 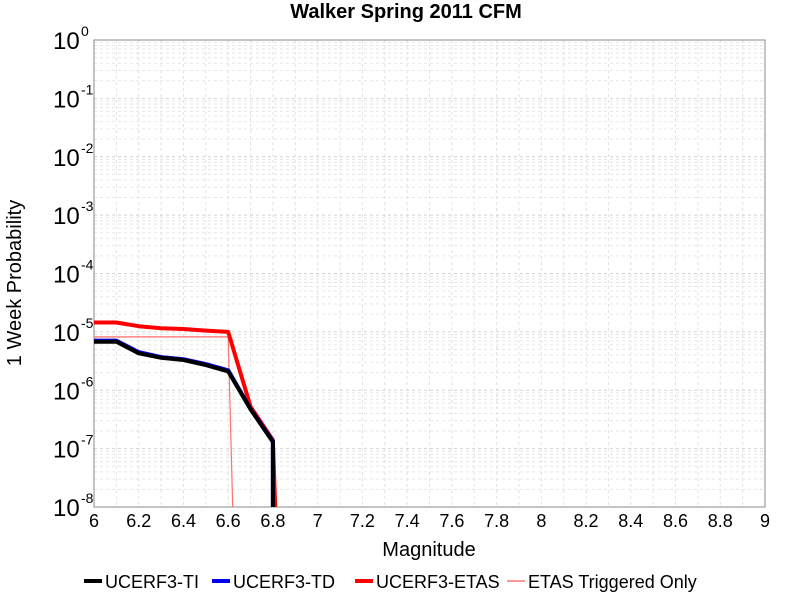 What do you see at coordinates (15, 283) in the screenshot?
I see `y-axis-label: 1 Week Probability` at bounding box center [15, 283].